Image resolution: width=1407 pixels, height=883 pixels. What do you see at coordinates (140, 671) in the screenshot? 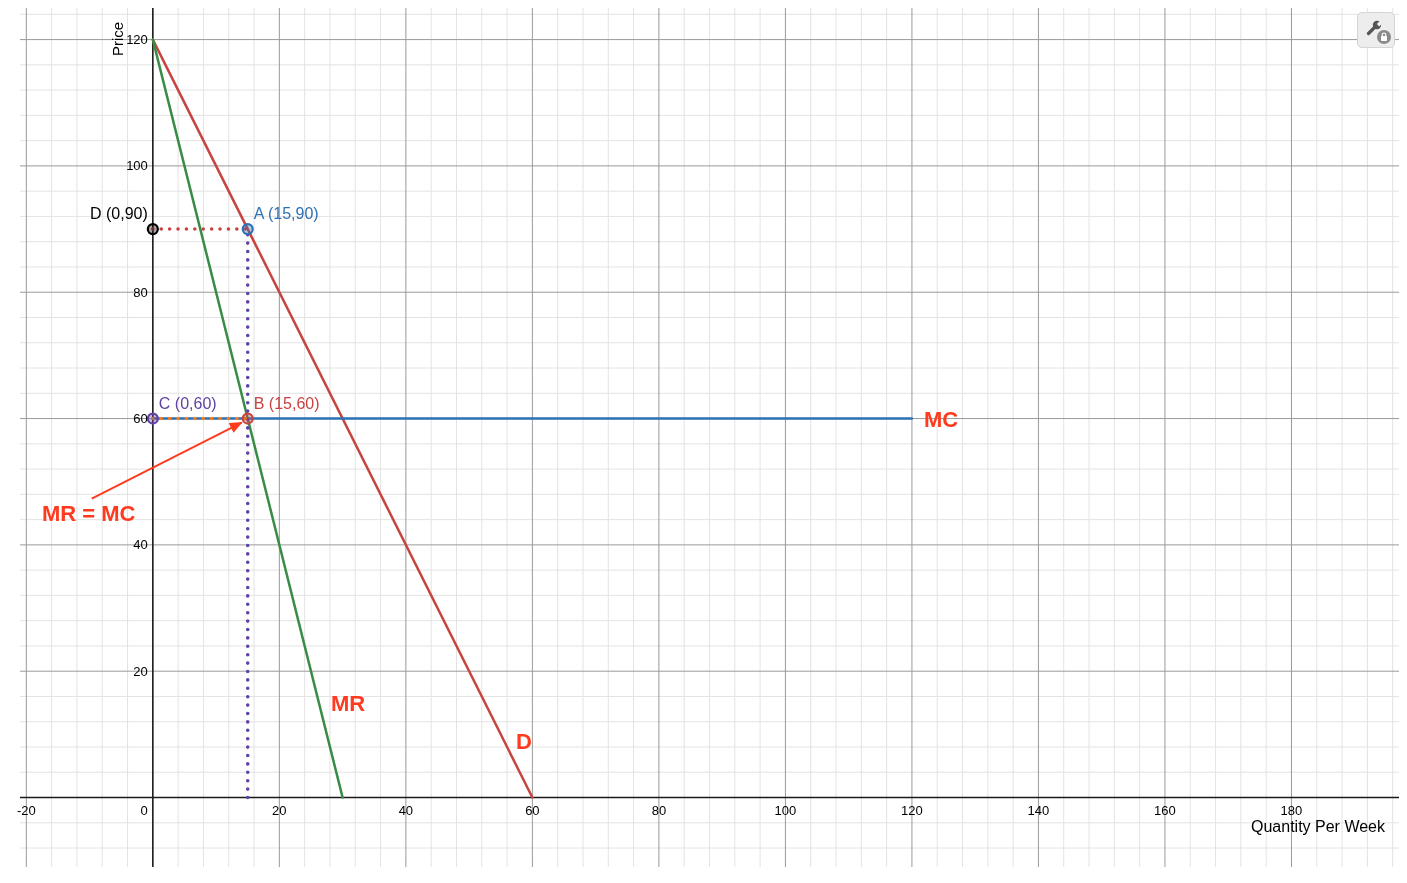
I see `y-tick-label: 20` at bounding box center [140, 671].